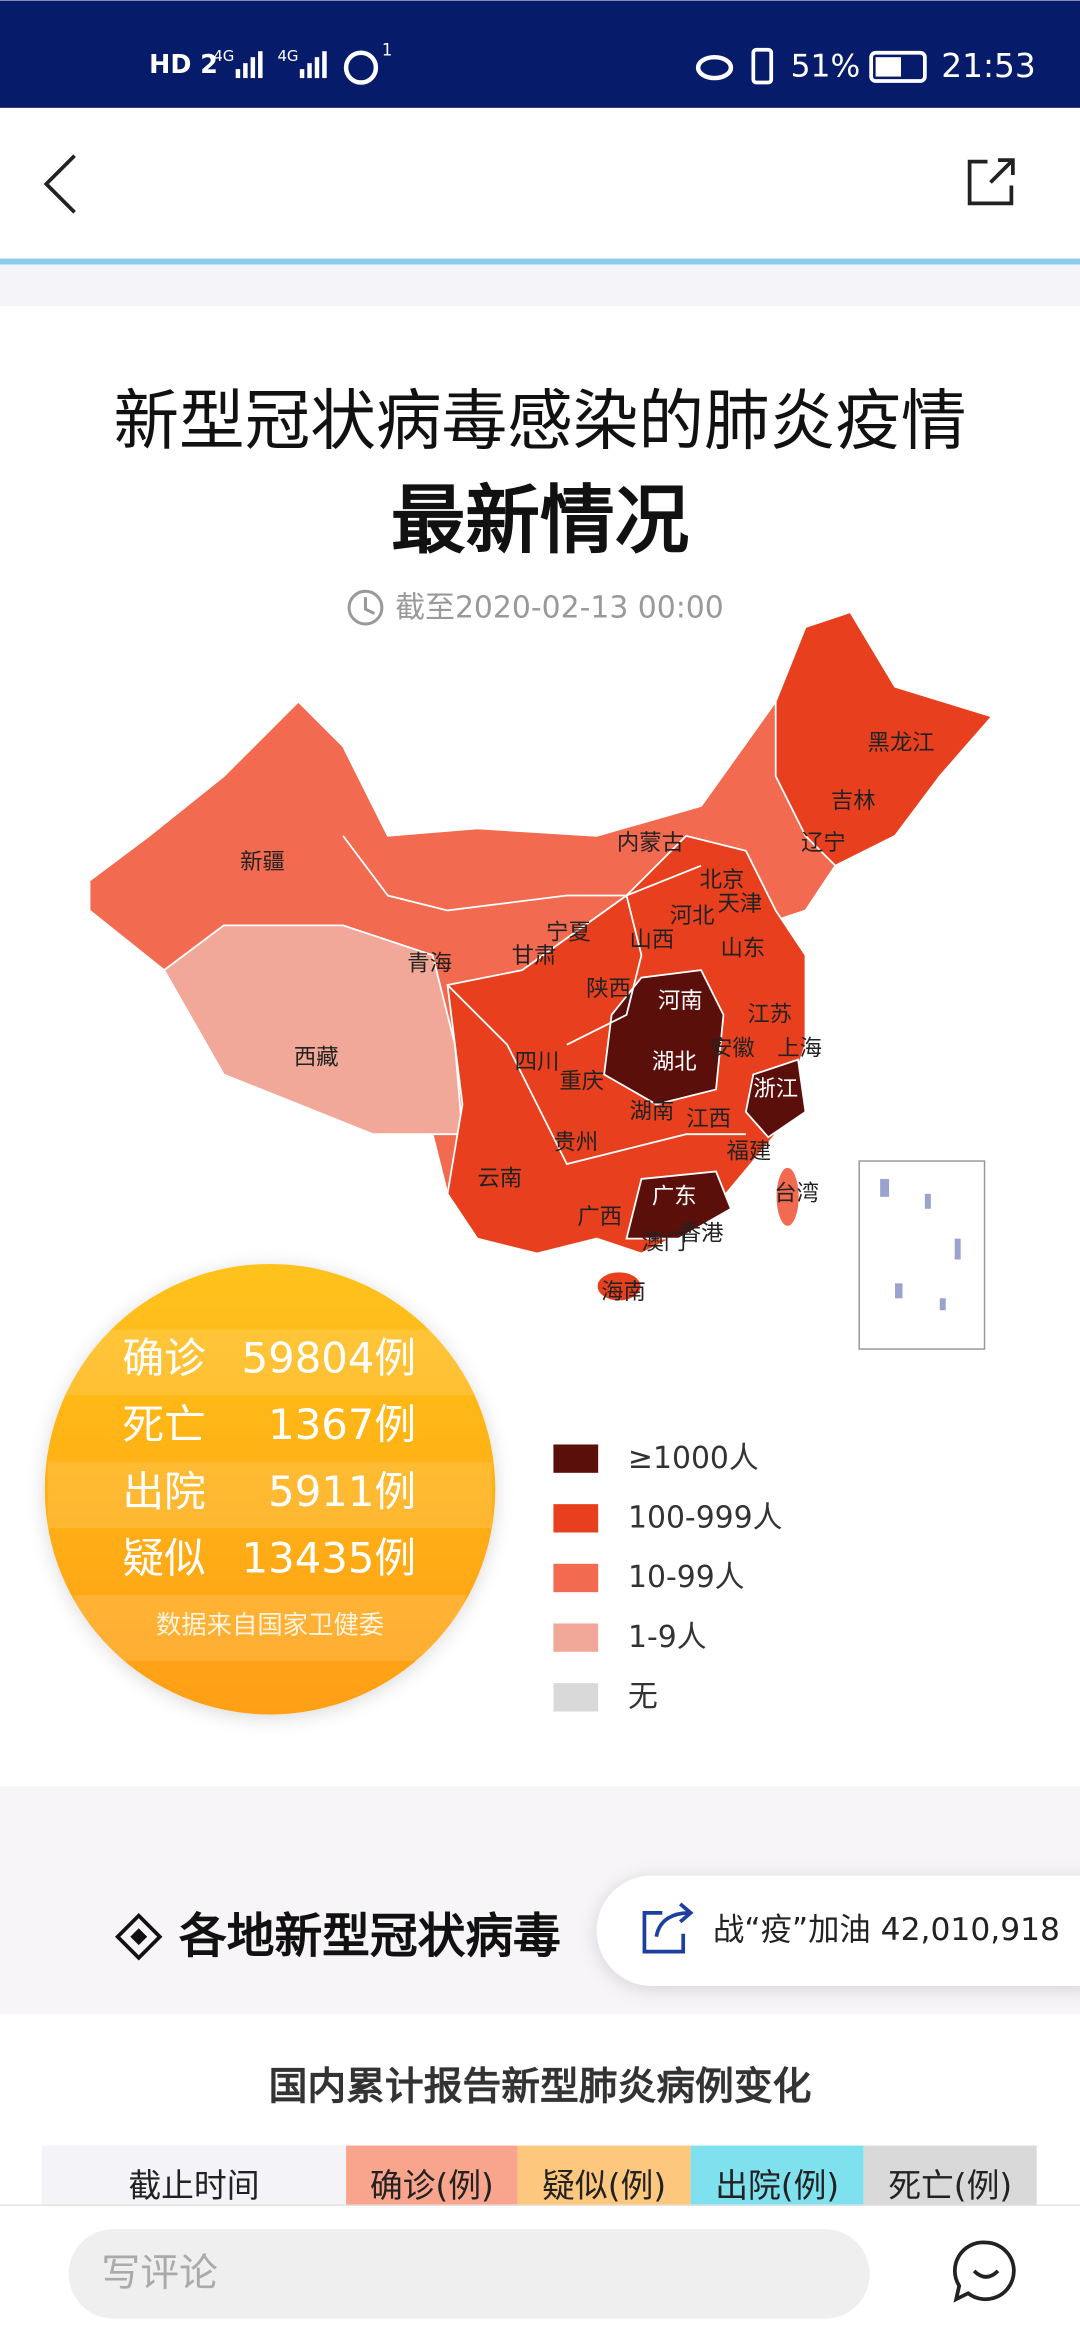 The height and width of the screenshot is (2340, 1080). Describe the element at coordinates (988, 66) in the screenshot. I see `clock: 21:53` at that location.